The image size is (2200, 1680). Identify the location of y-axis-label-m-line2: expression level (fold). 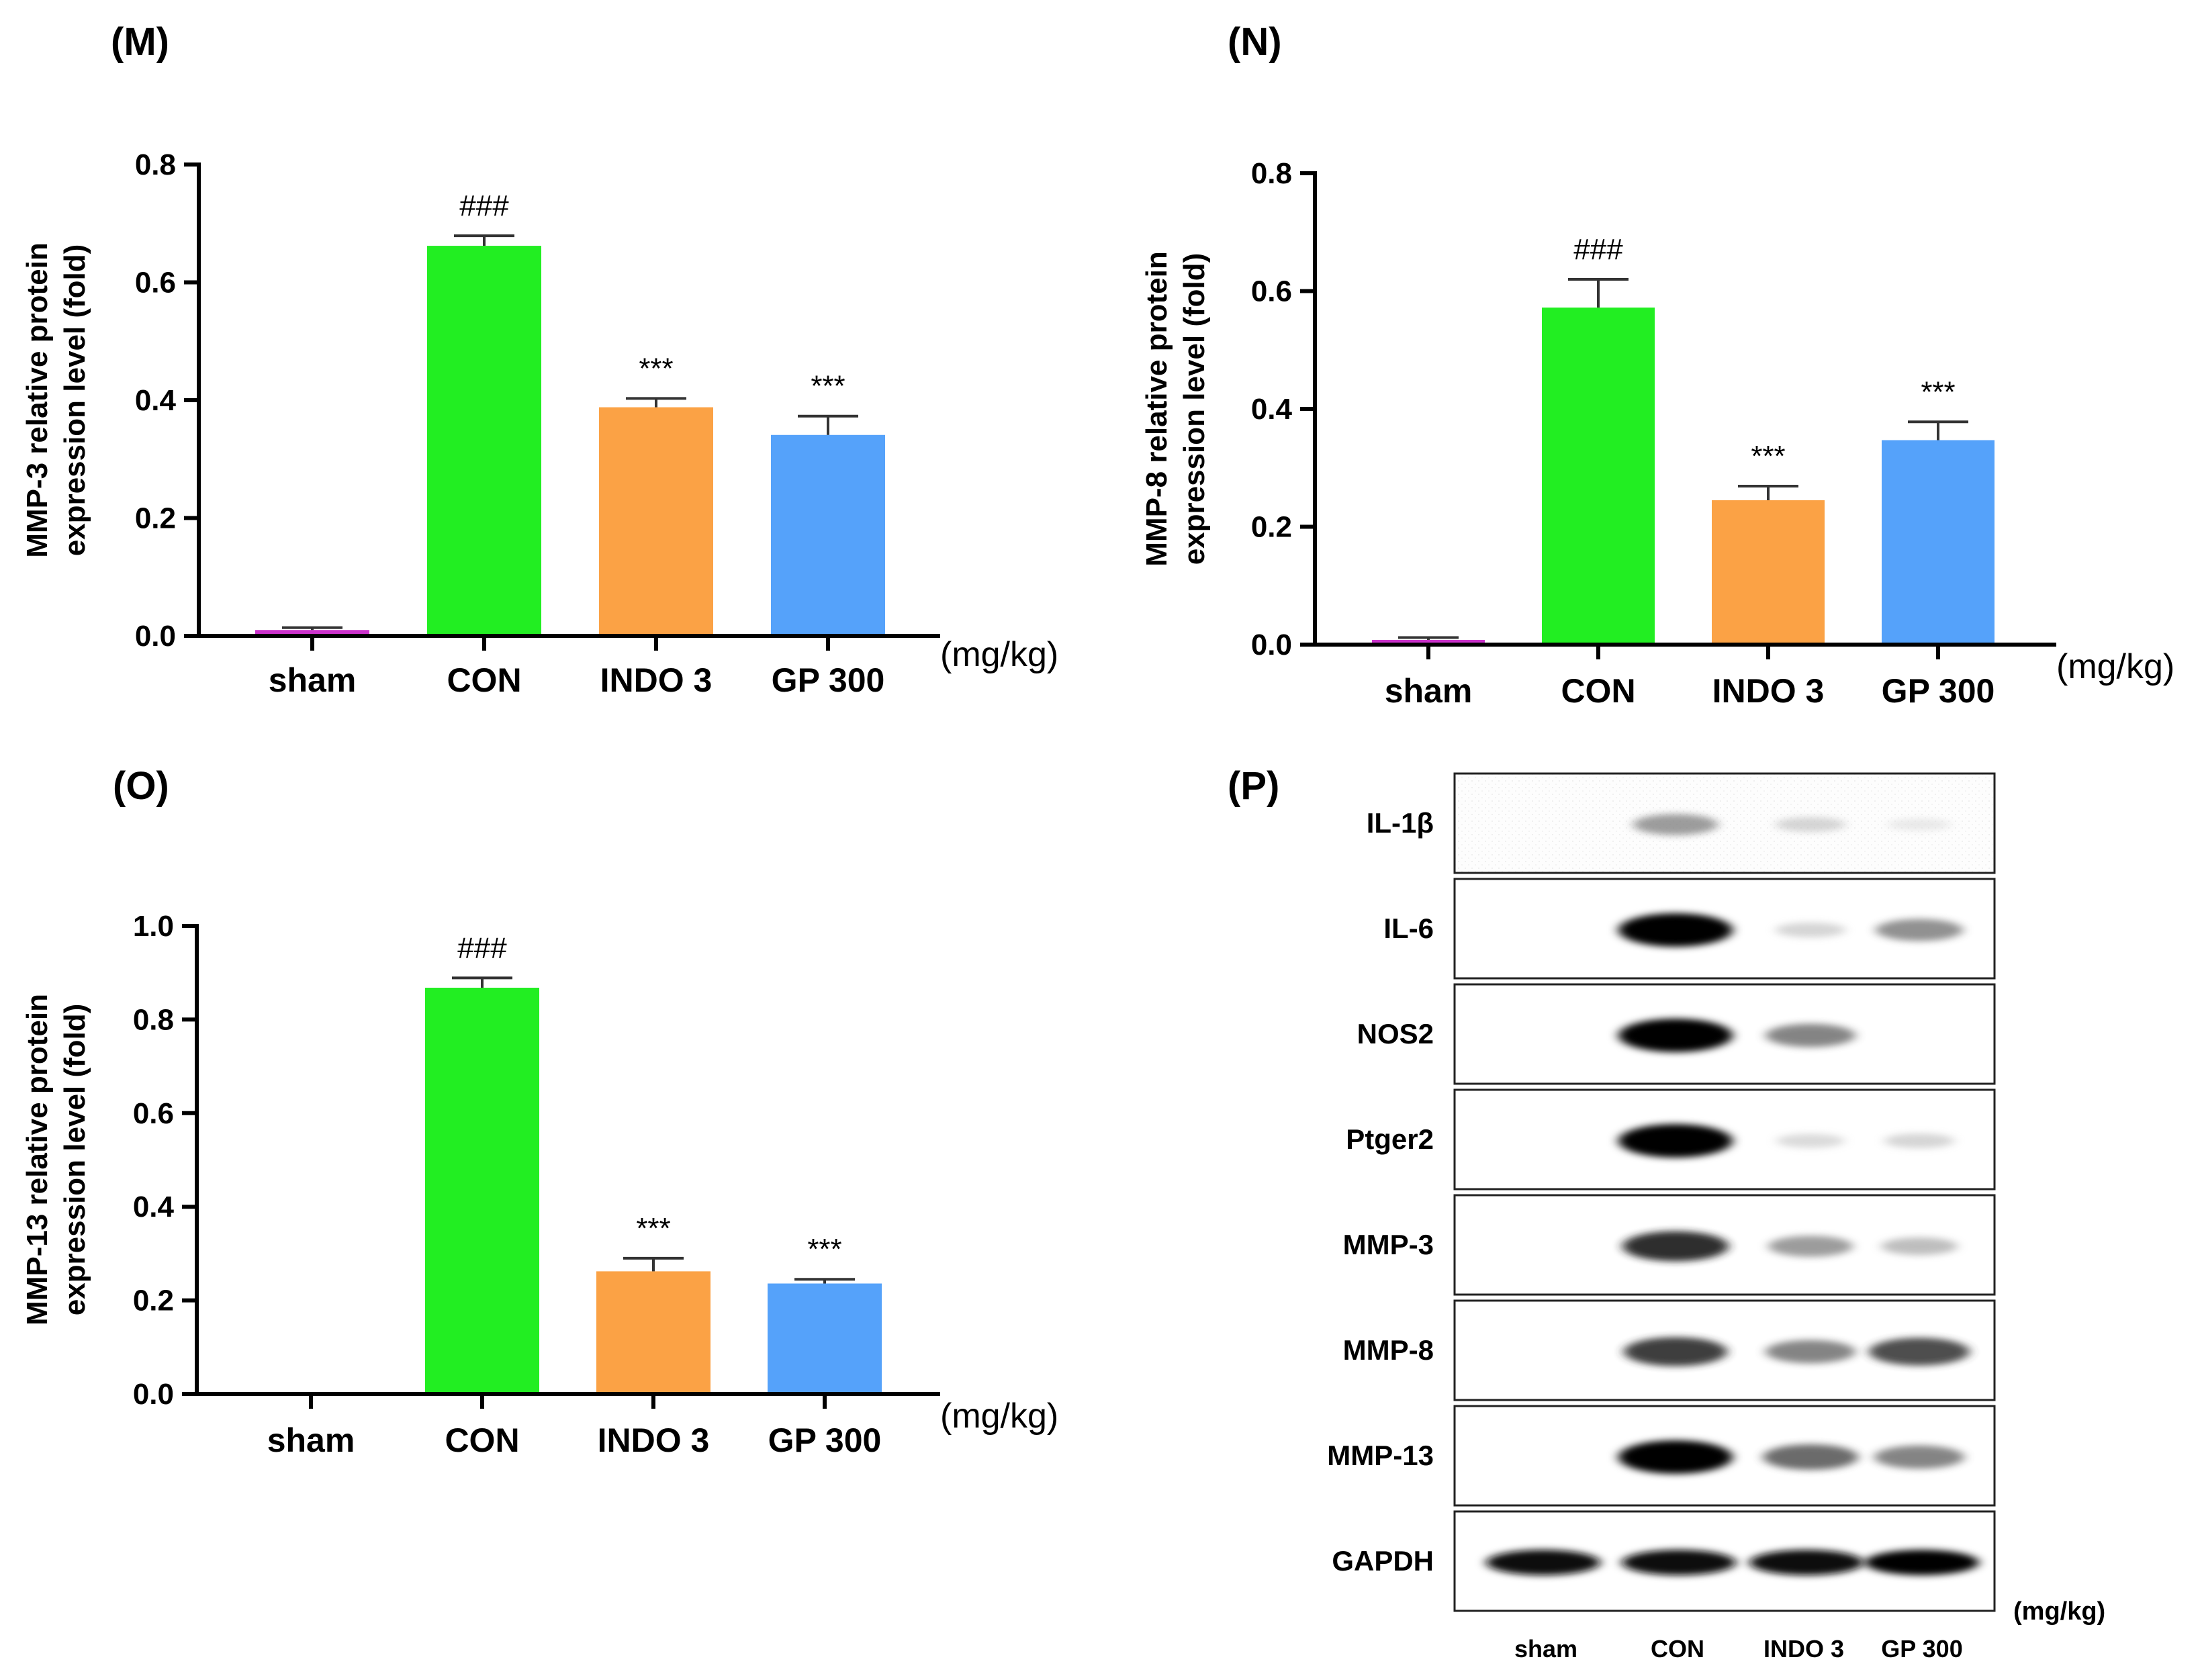
(74, 401).